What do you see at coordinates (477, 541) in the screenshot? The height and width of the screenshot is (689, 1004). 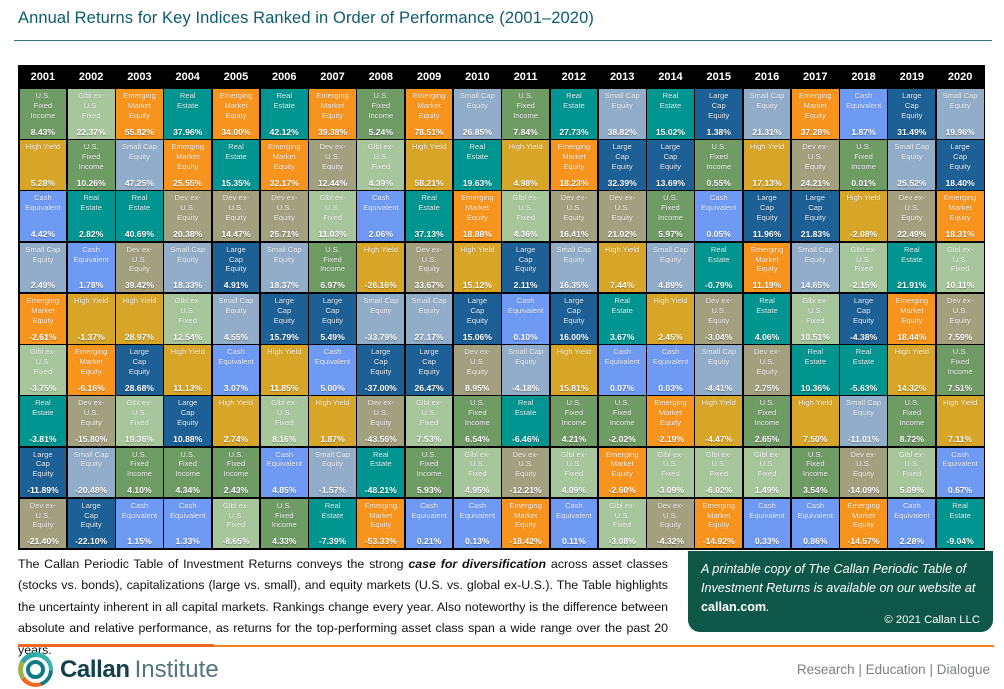 I see `return-value: 0.13%` at bounding box center [477, 541].